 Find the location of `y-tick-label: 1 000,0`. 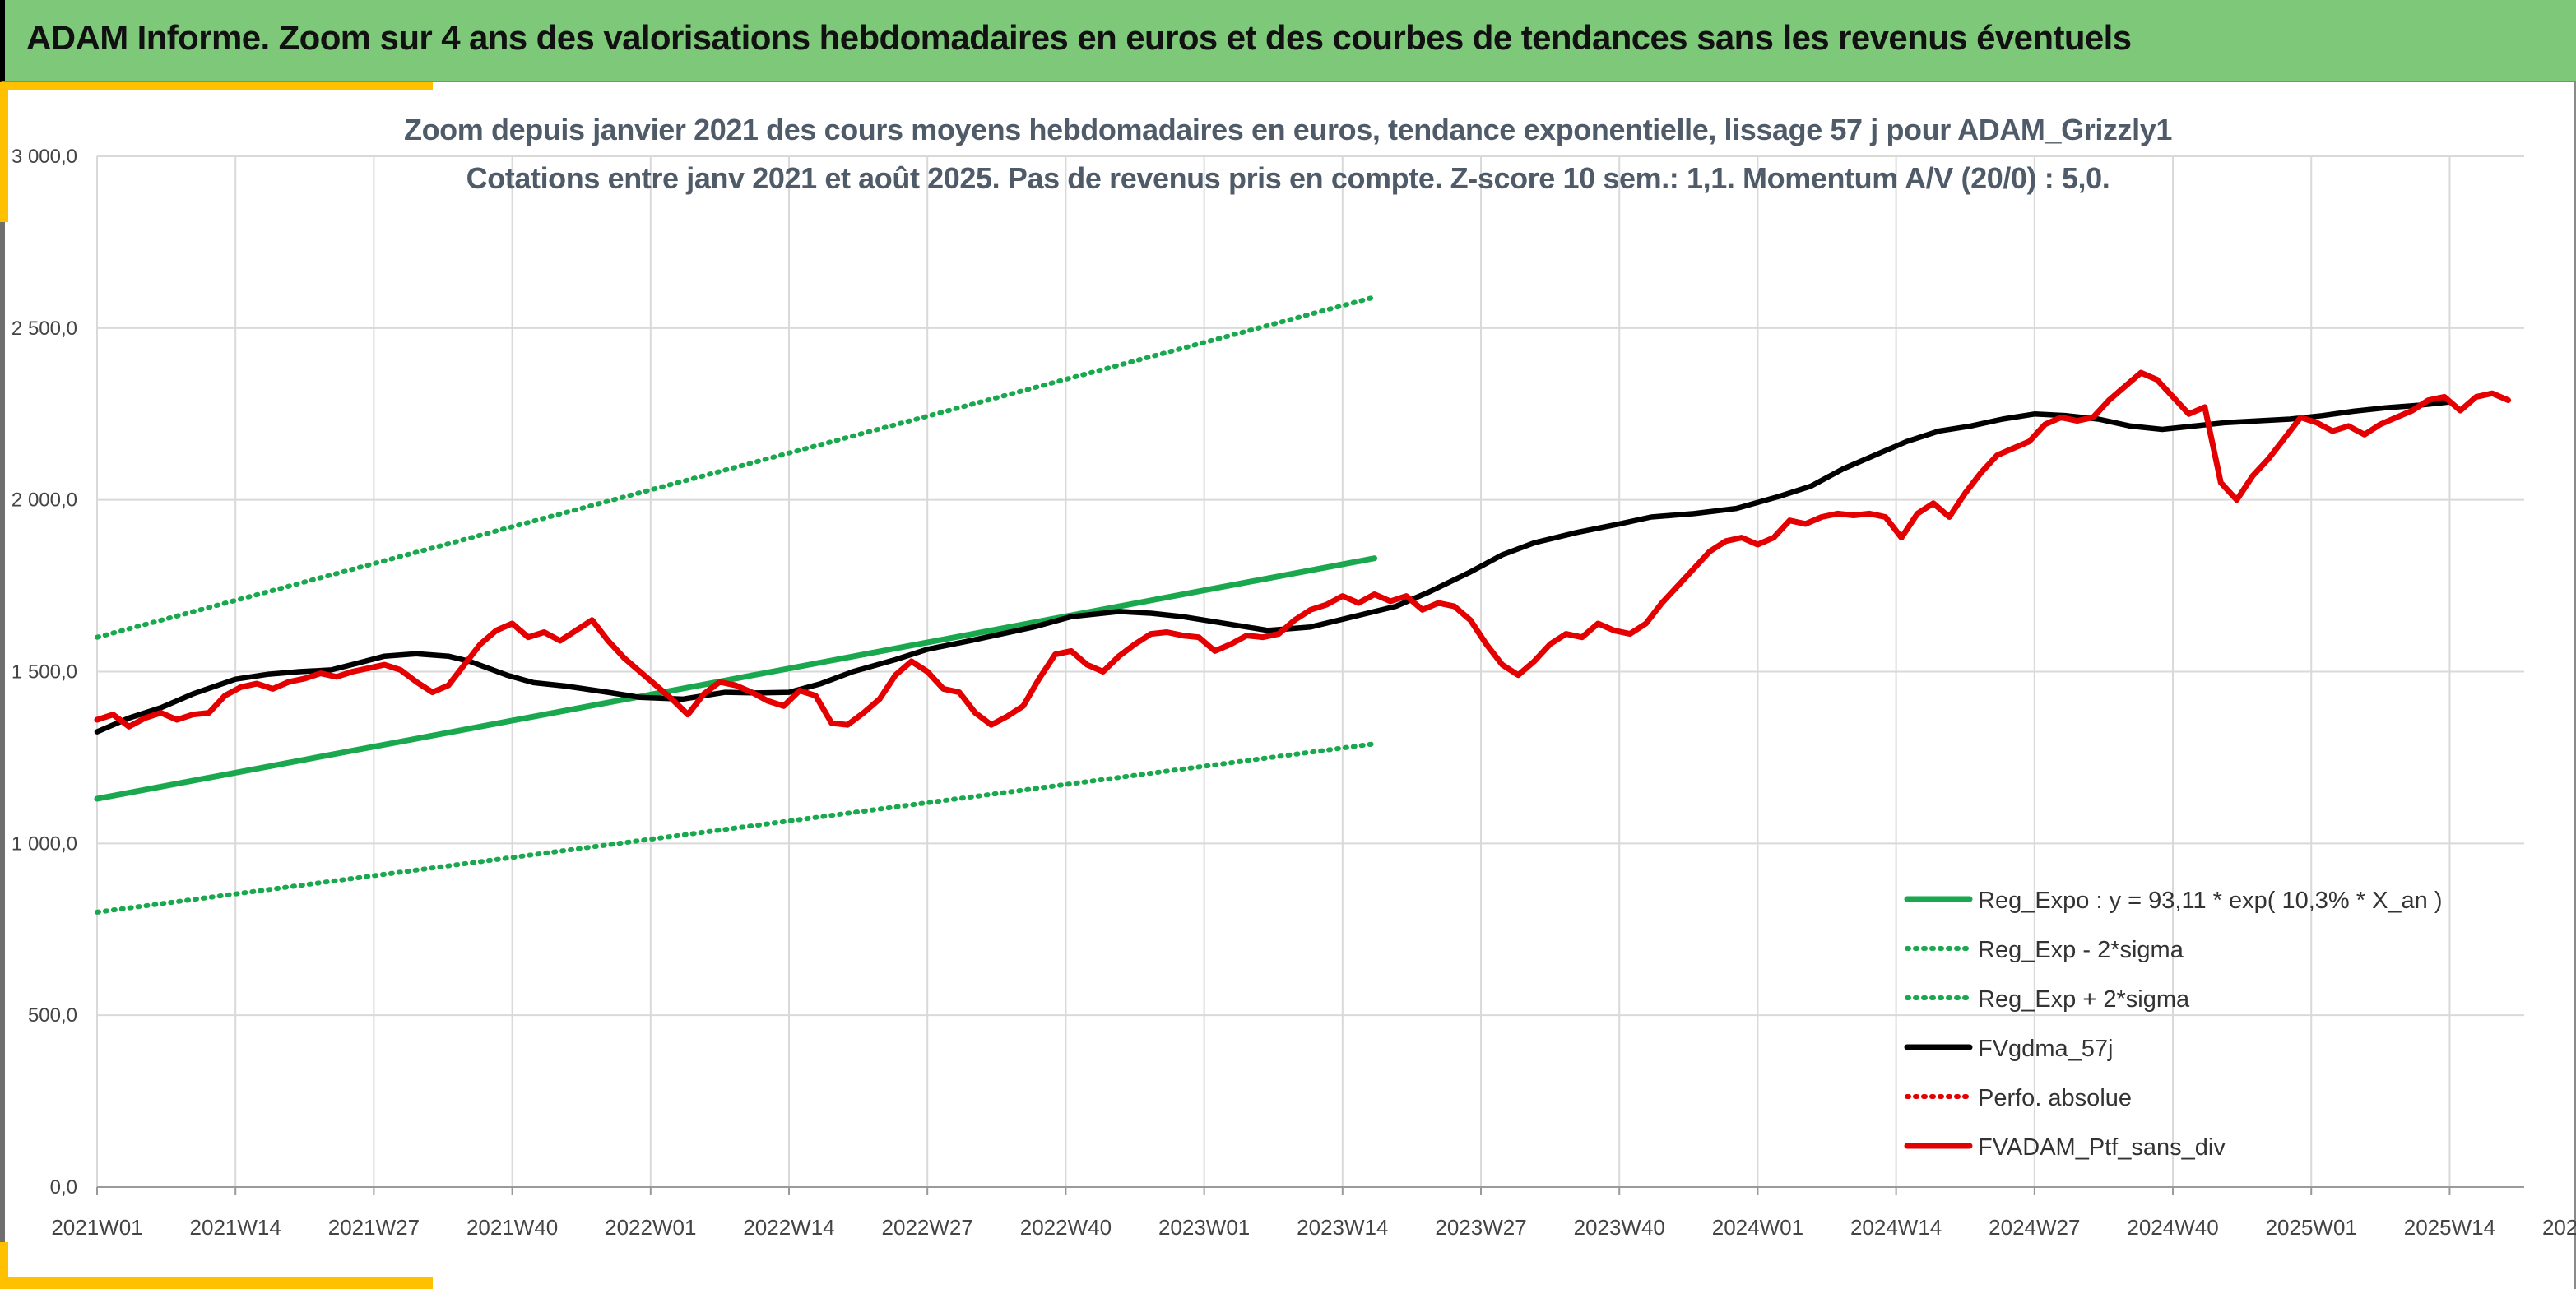

y-tick-label: 1 000,0 is located at coordinates (44, 843).